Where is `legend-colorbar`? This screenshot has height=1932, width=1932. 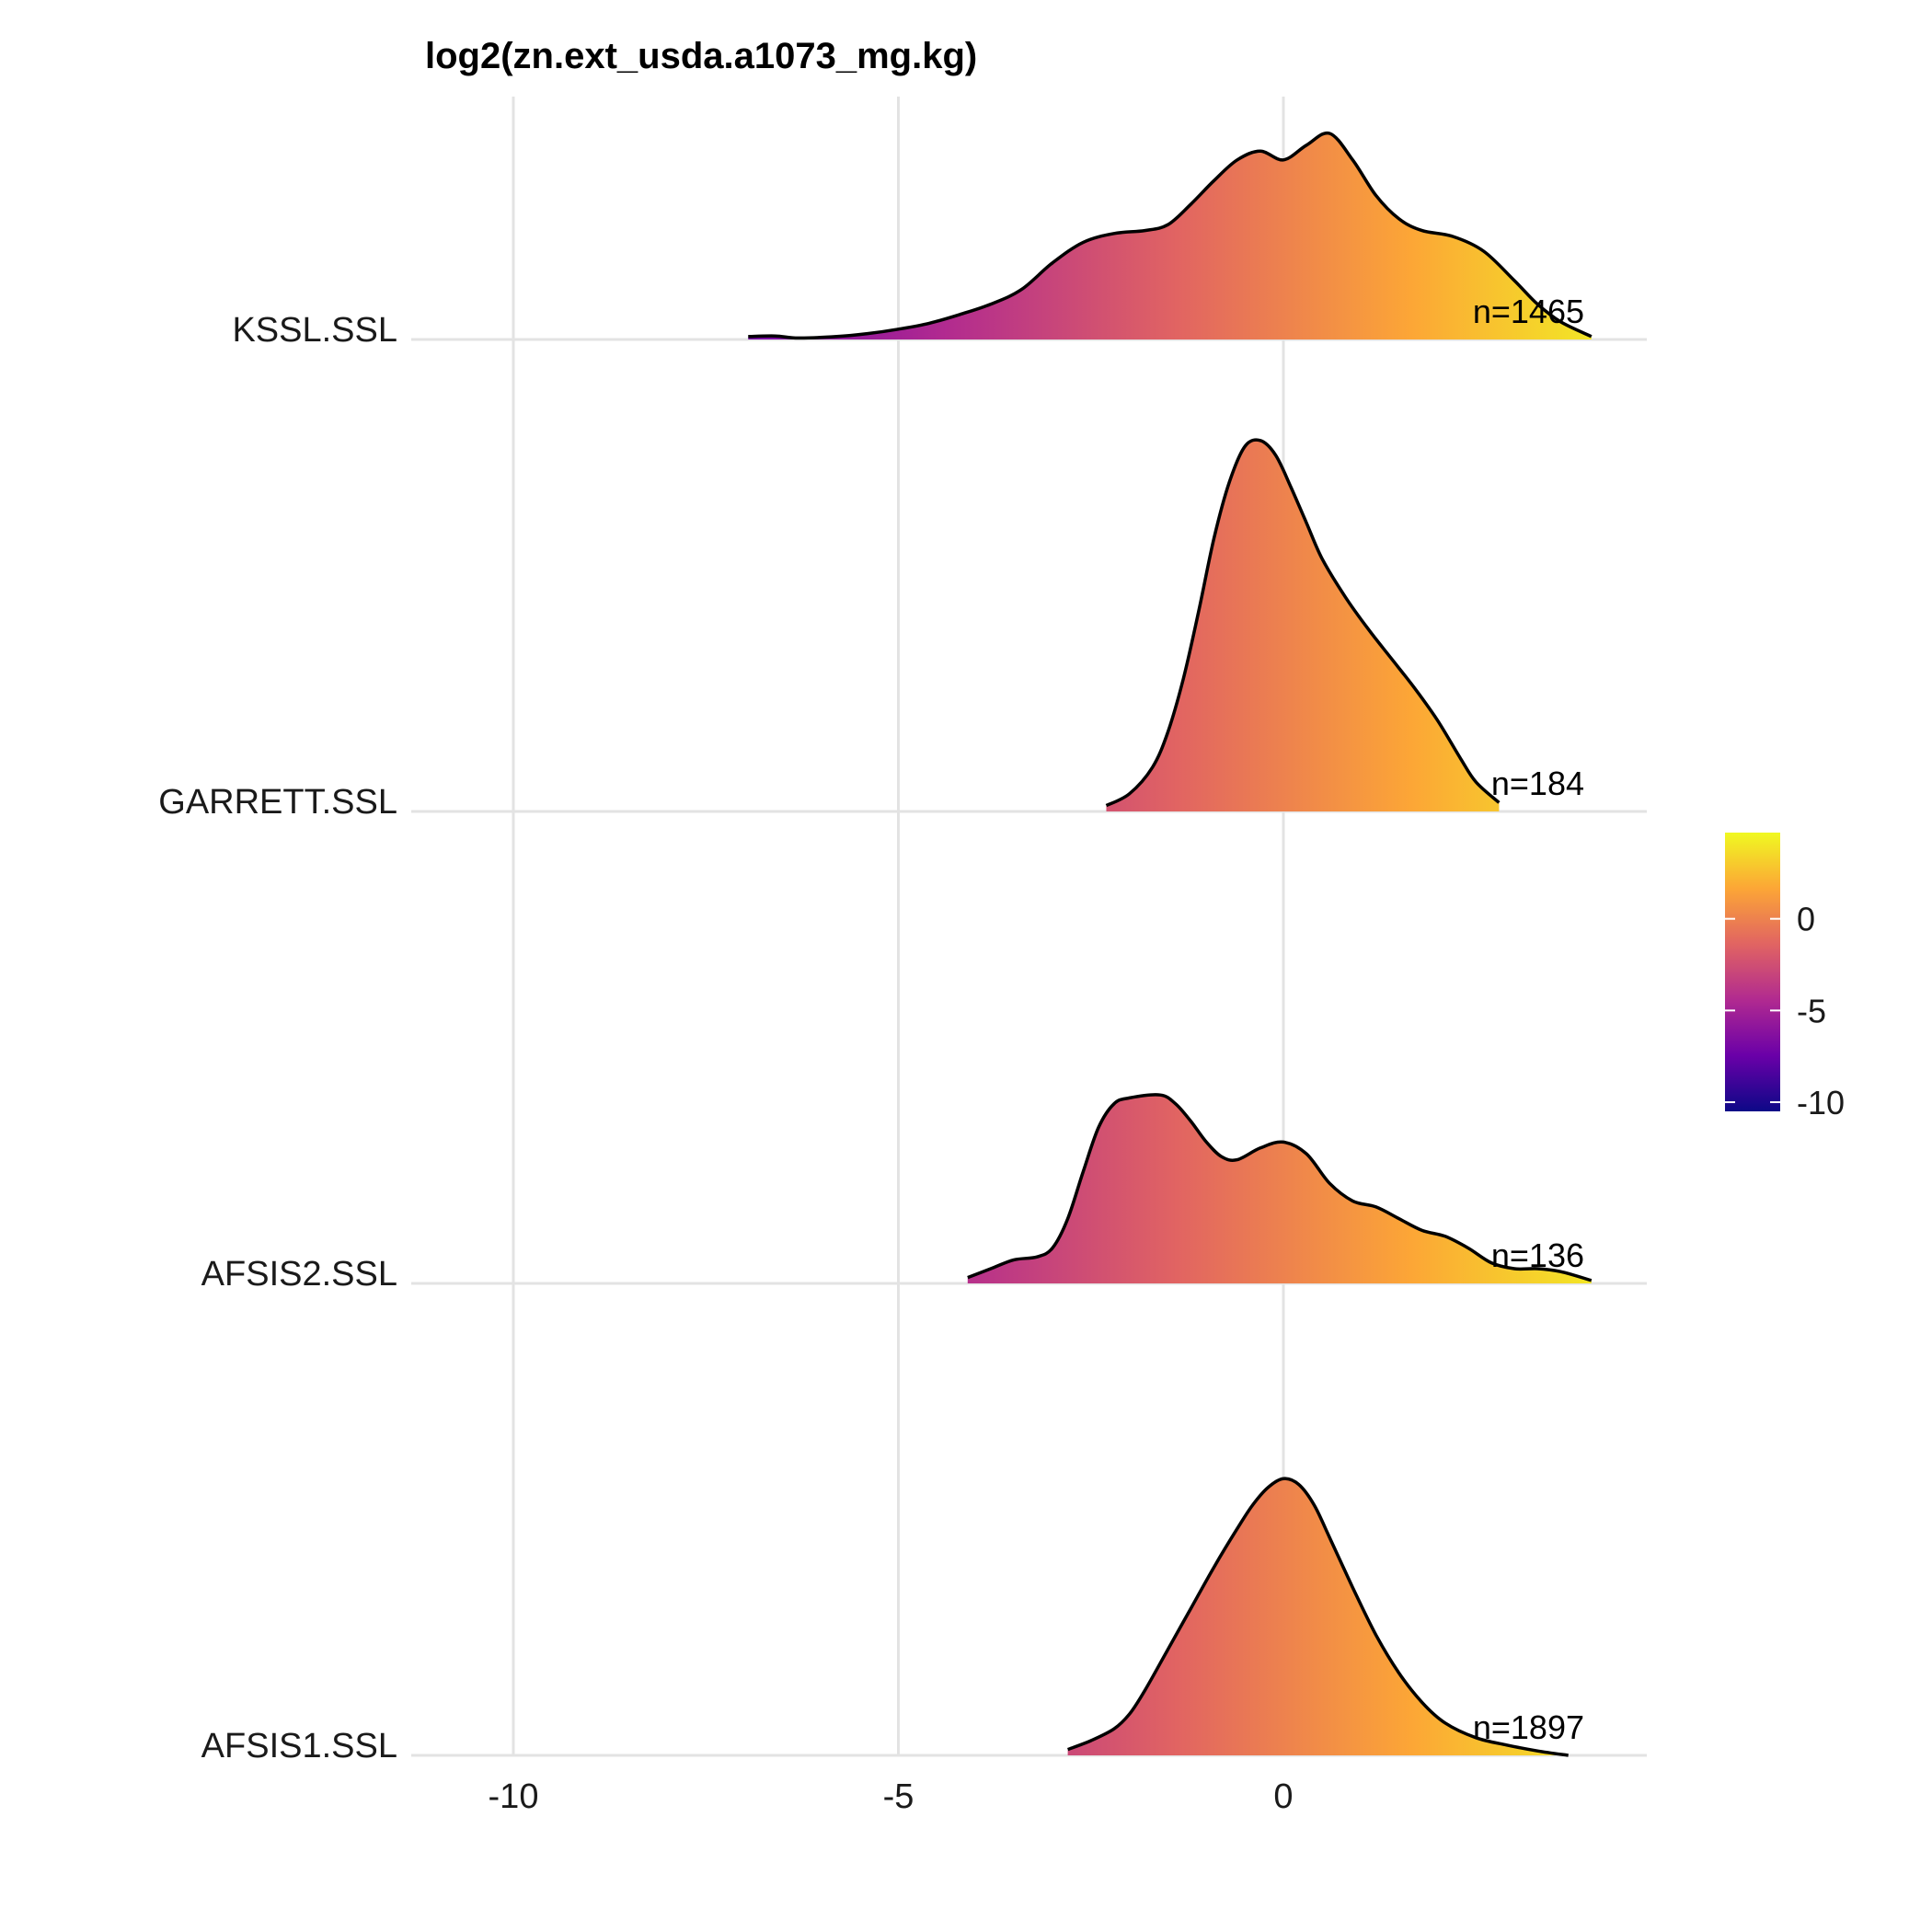
legend-colorbar is located at coordinates (1752, 972).